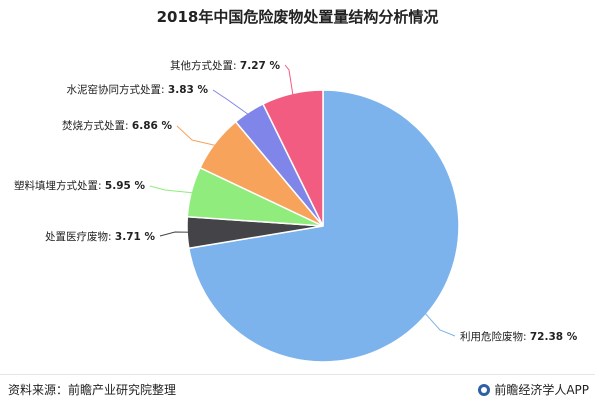 The image size is (595, 410). Describe the element at coordinates (117, 125) in the screenshot. I see `slice-label: 焚烧方式处置: 6.86 %` at that location.